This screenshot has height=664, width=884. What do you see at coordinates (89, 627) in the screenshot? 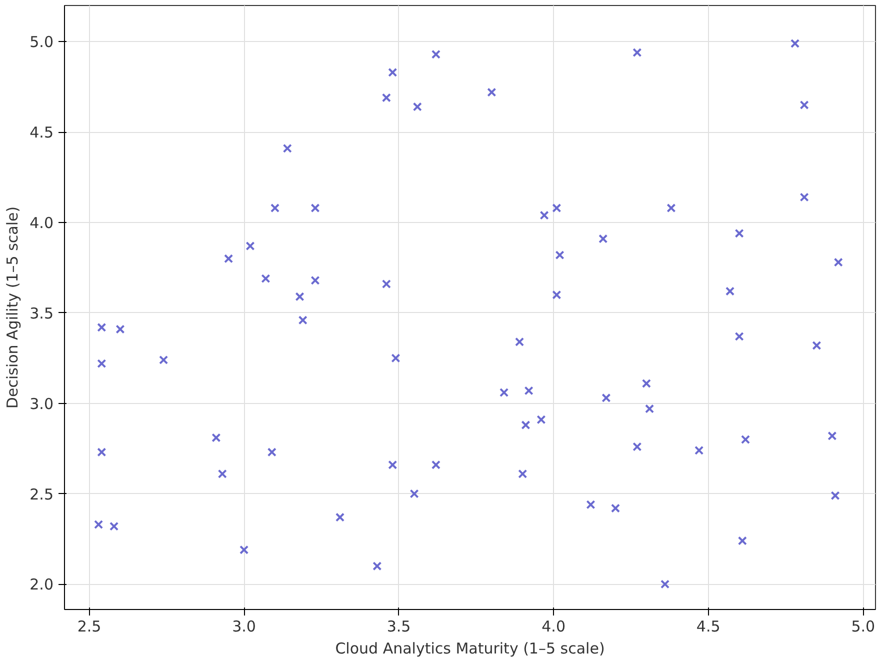
I see `x-tick-label: 2.5` at bounding box center [89, 627].